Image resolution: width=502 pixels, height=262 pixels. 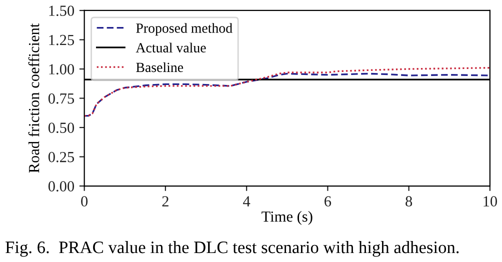 What do you see at coordinates (61, 157) in the screenshot?
I see `y-tick-label: 0.25` at bounding box center [61, 157].